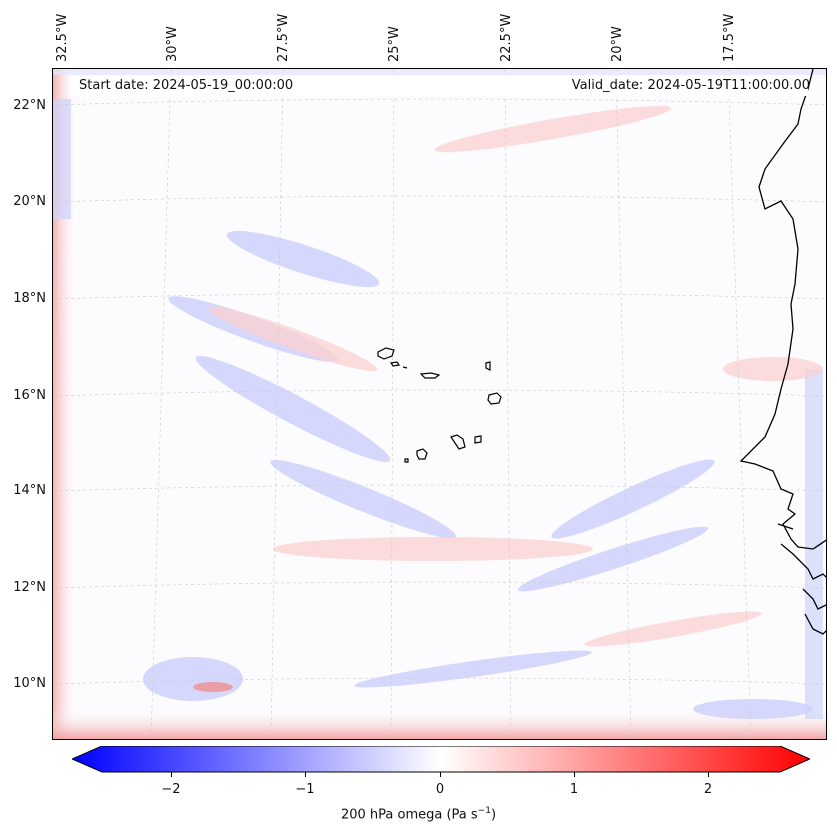 The height and width of the screenshot is (839, 837). I want to click on lon-label-22.5w: 22.5°W, so click(506, 37).